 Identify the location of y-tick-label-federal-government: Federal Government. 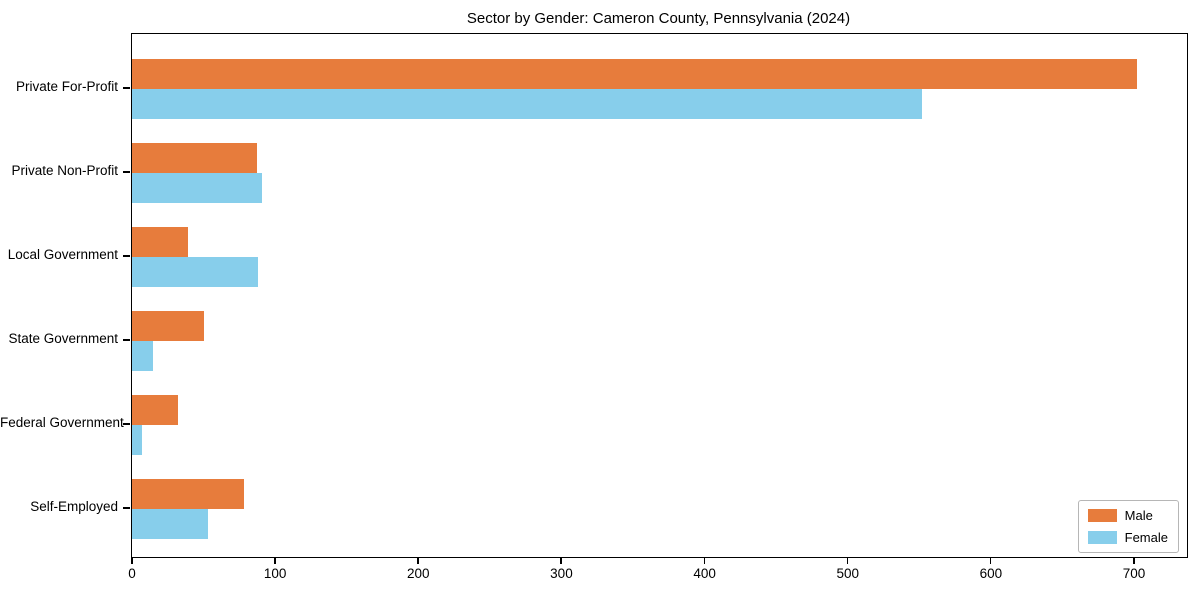
(62, 422).